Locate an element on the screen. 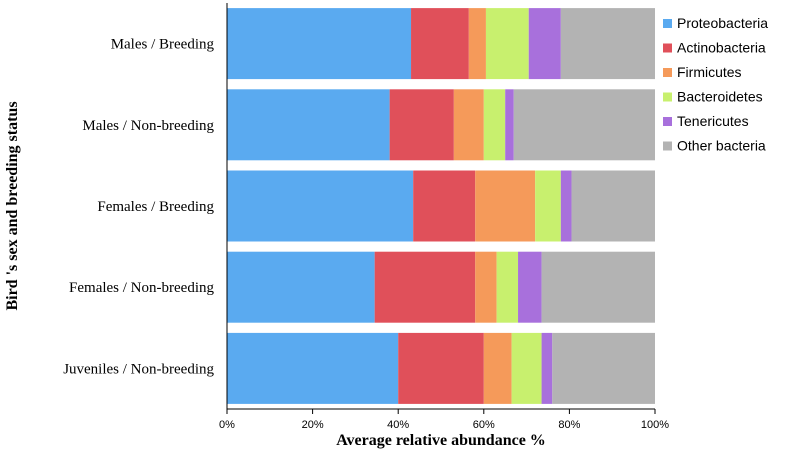 This screenshot has height=453, width=800. legend-label: Bacteroidetes is located at coordinates (720, 97).